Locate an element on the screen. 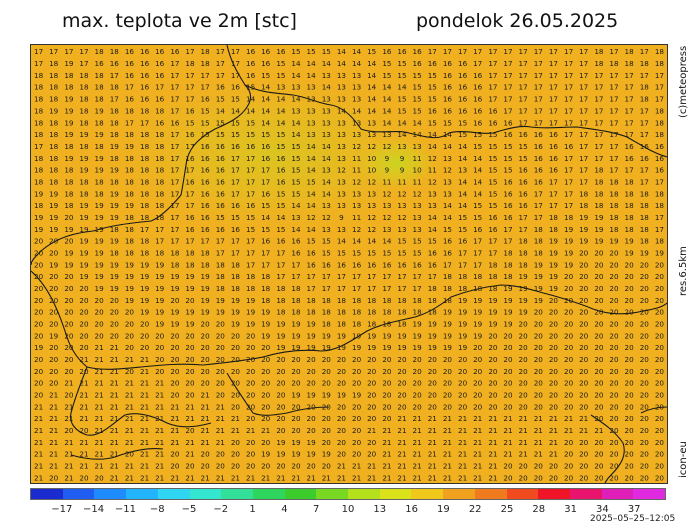 This screenshot has height=525, width=700. grid-value: 13 is located at coordinates (356, 75).